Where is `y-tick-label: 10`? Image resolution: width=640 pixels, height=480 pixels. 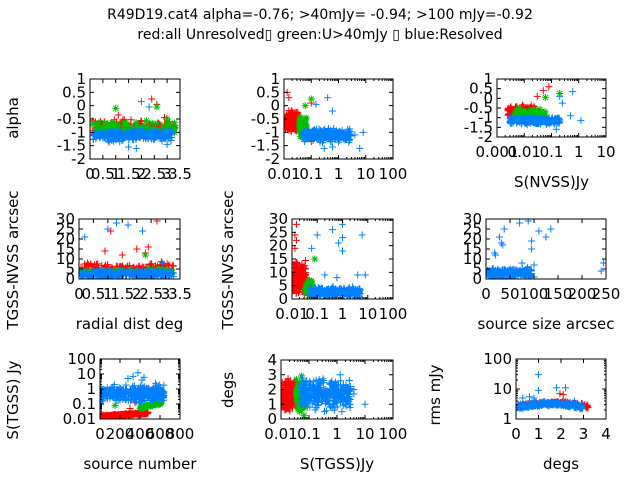
y-tick-label: 10 is located at coordinates (472, 259).